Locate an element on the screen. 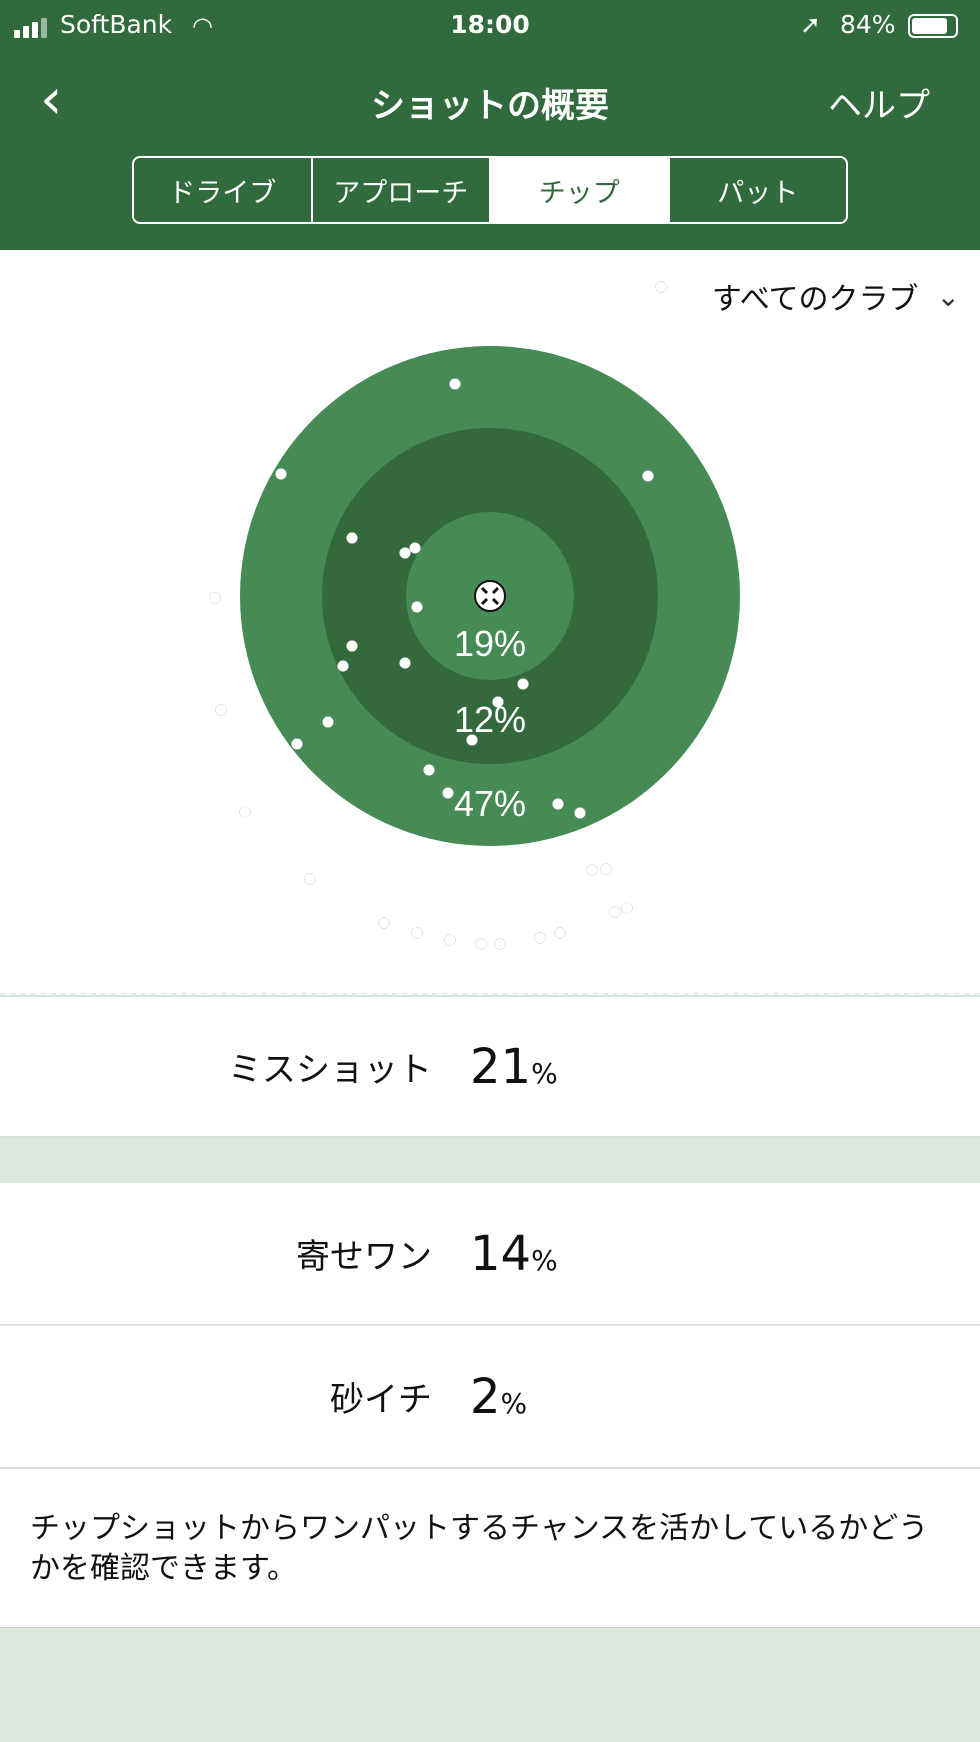 The width and height of the screenshot is (980, 1742). stat-label: 砂イチ is located at coordinates (381, 1400).